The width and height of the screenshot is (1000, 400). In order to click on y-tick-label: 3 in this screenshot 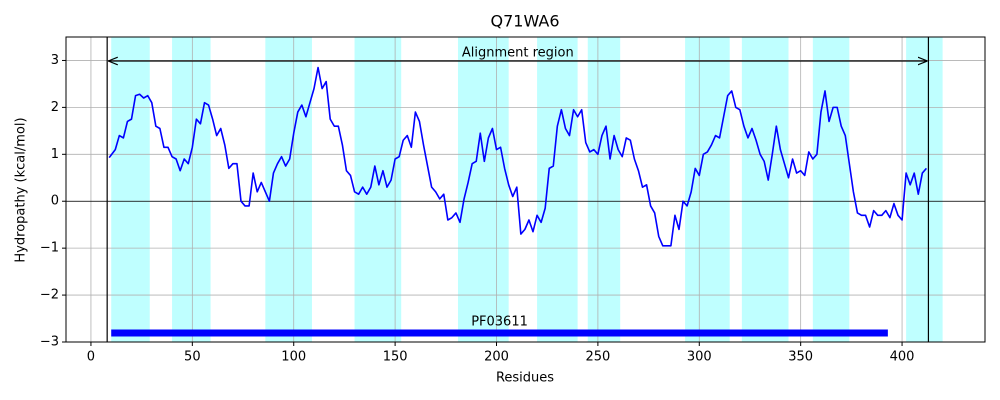, I will do `click(55, 60)`.